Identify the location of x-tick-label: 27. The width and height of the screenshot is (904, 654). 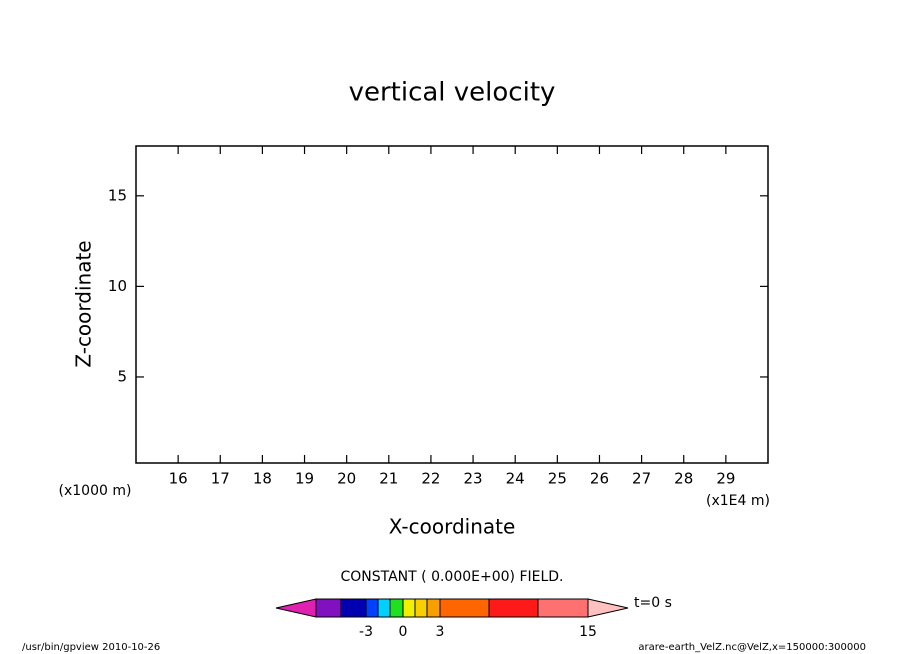
(641, 479).